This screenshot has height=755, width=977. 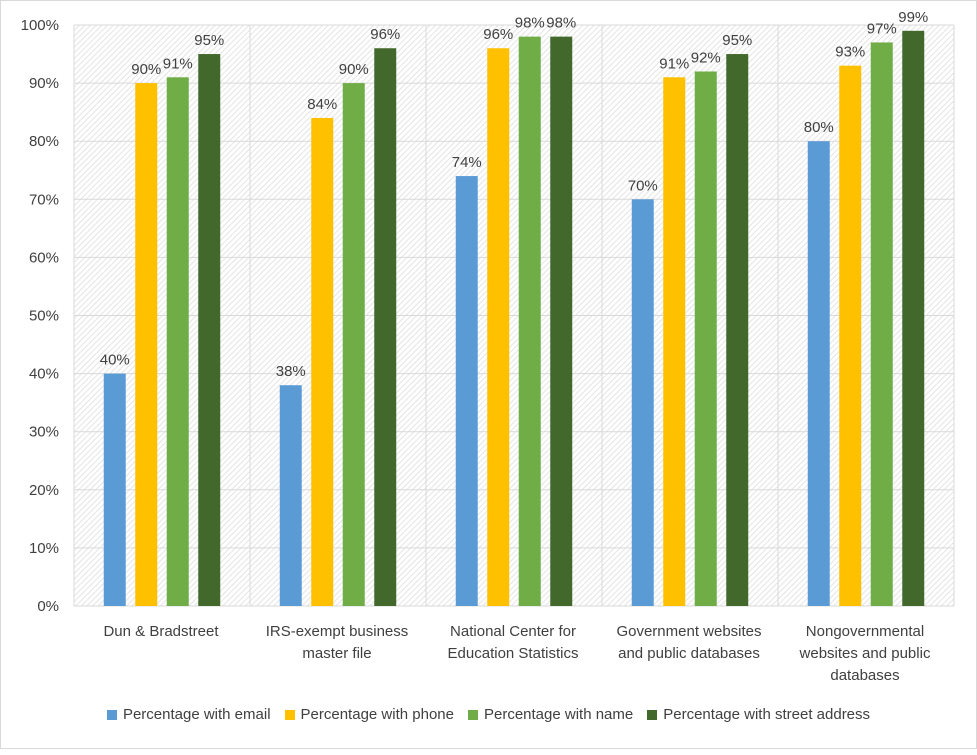 I want to click on x-tick-label: Government websites and public databases, so click(x=689, y=642).